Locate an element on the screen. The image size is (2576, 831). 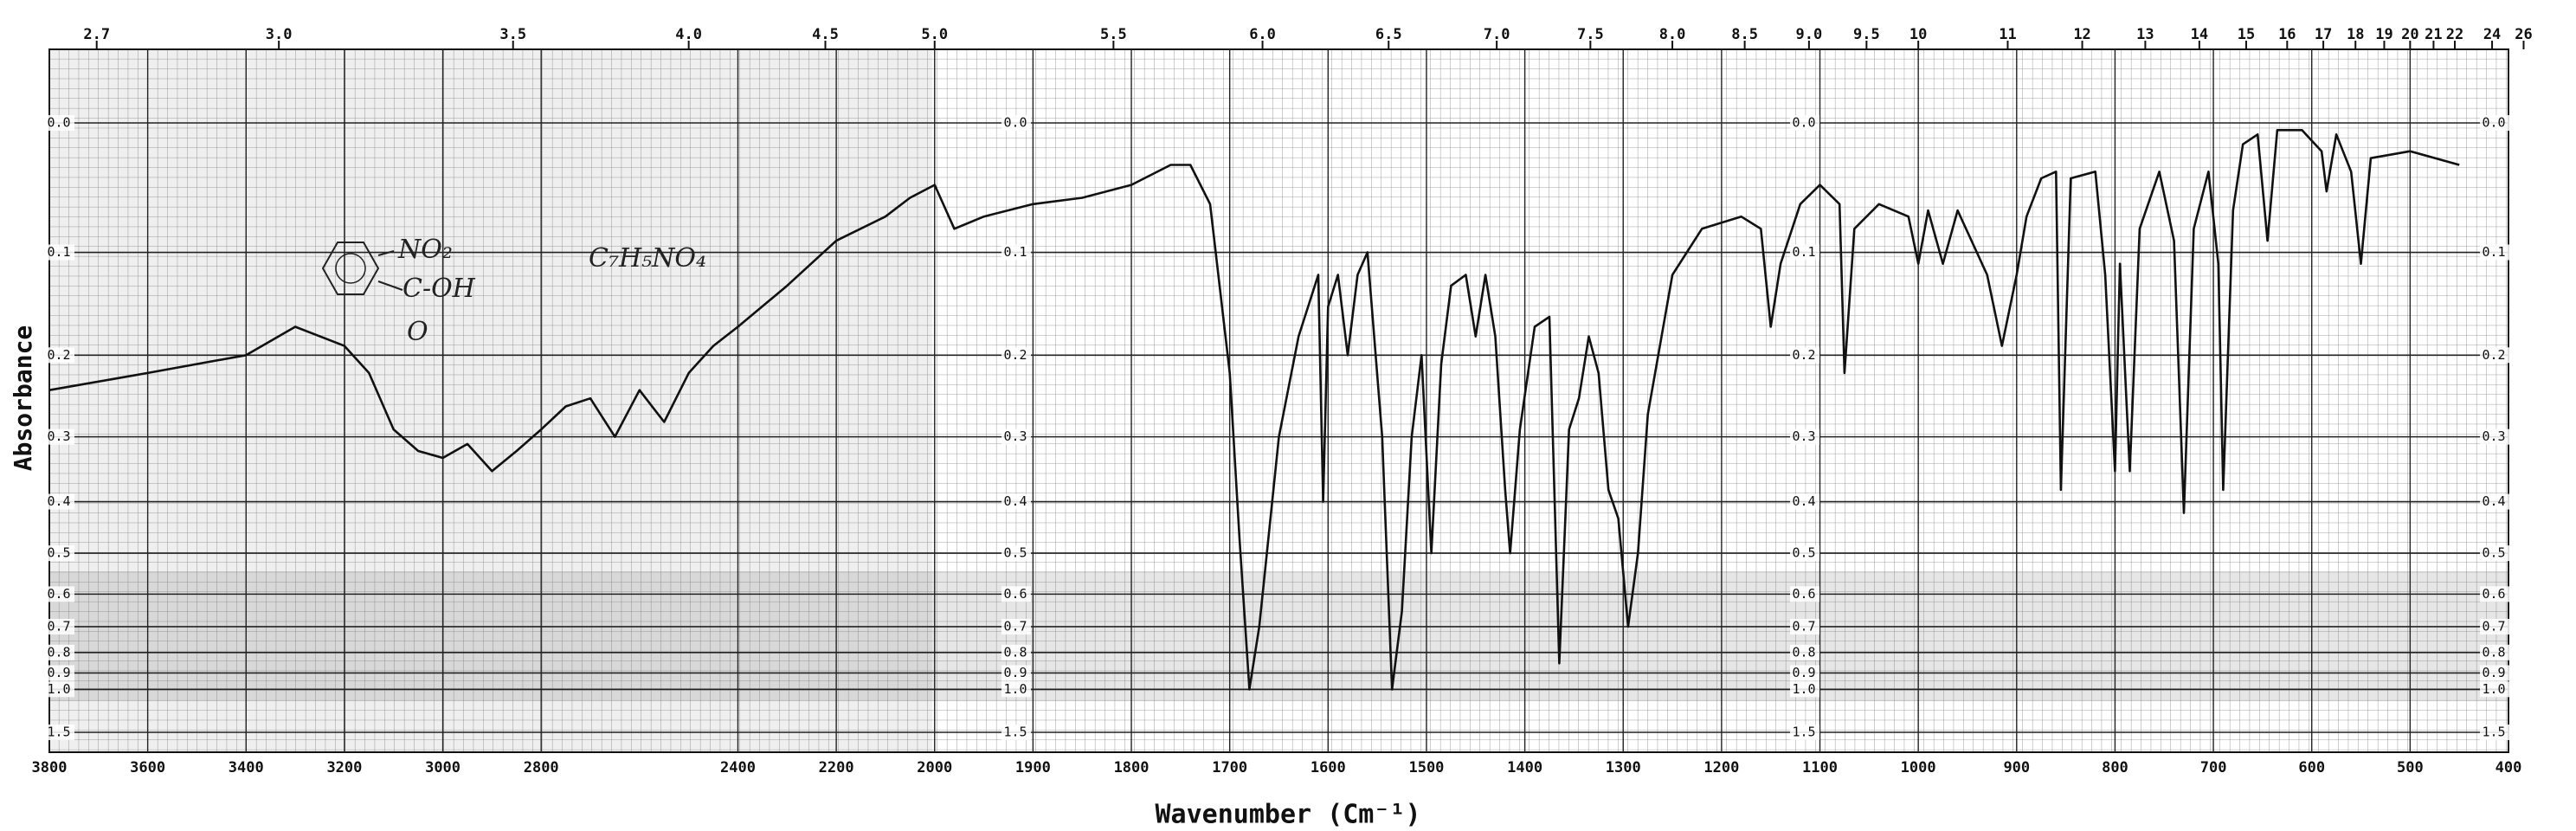
x-tick-label: 800 is located at coordinates (2115, 767).